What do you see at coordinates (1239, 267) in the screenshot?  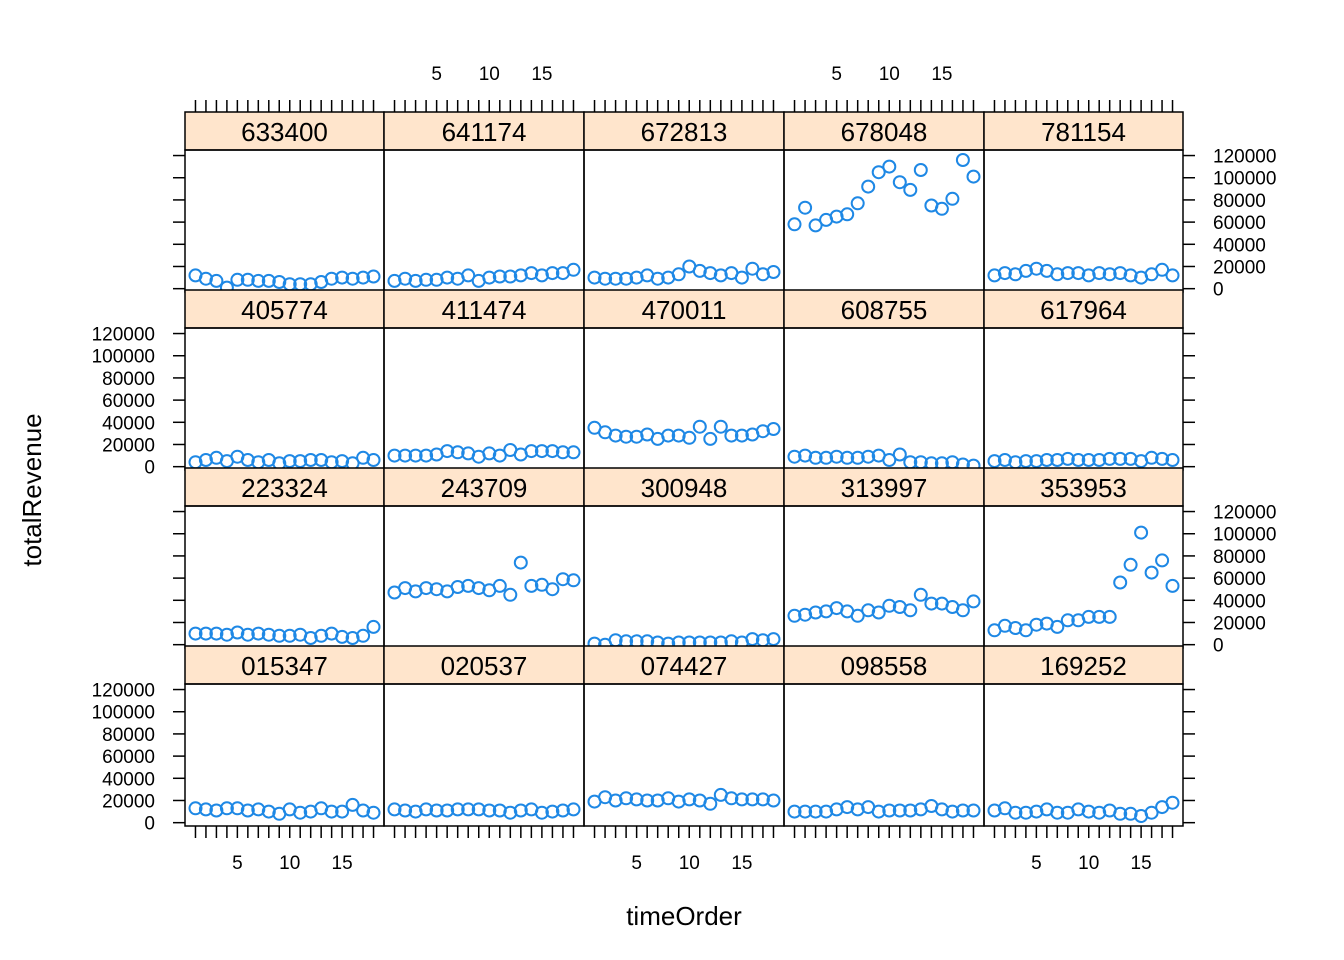 I see `y-tick-label: 20000` at bounding box center [1239, 267].